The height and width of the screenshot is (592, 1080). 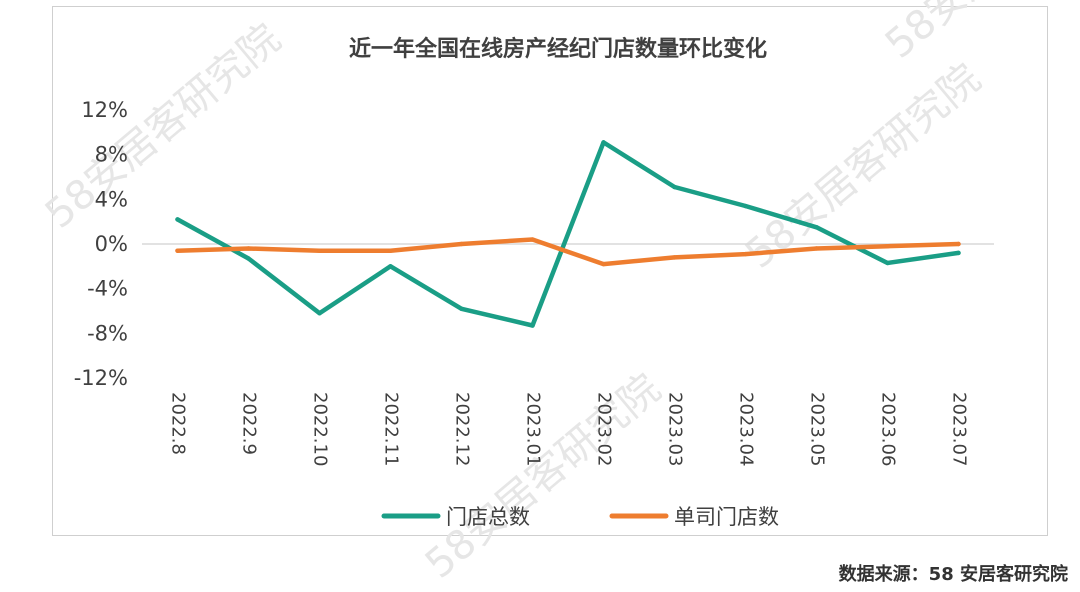 I want to click on series-line, so click(x=568, y=252).